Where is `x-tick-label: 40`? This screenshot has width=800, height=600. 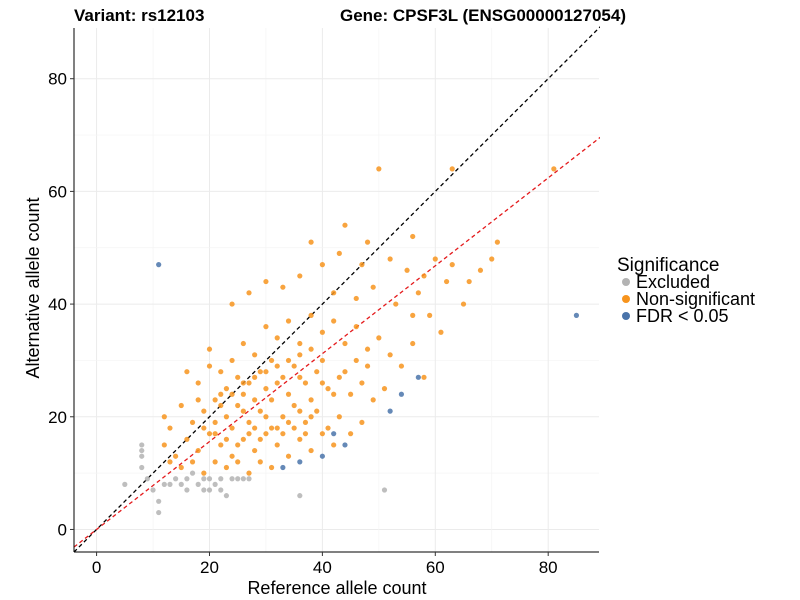 x-tick-label: 40 is located at coordinates (322, 567).